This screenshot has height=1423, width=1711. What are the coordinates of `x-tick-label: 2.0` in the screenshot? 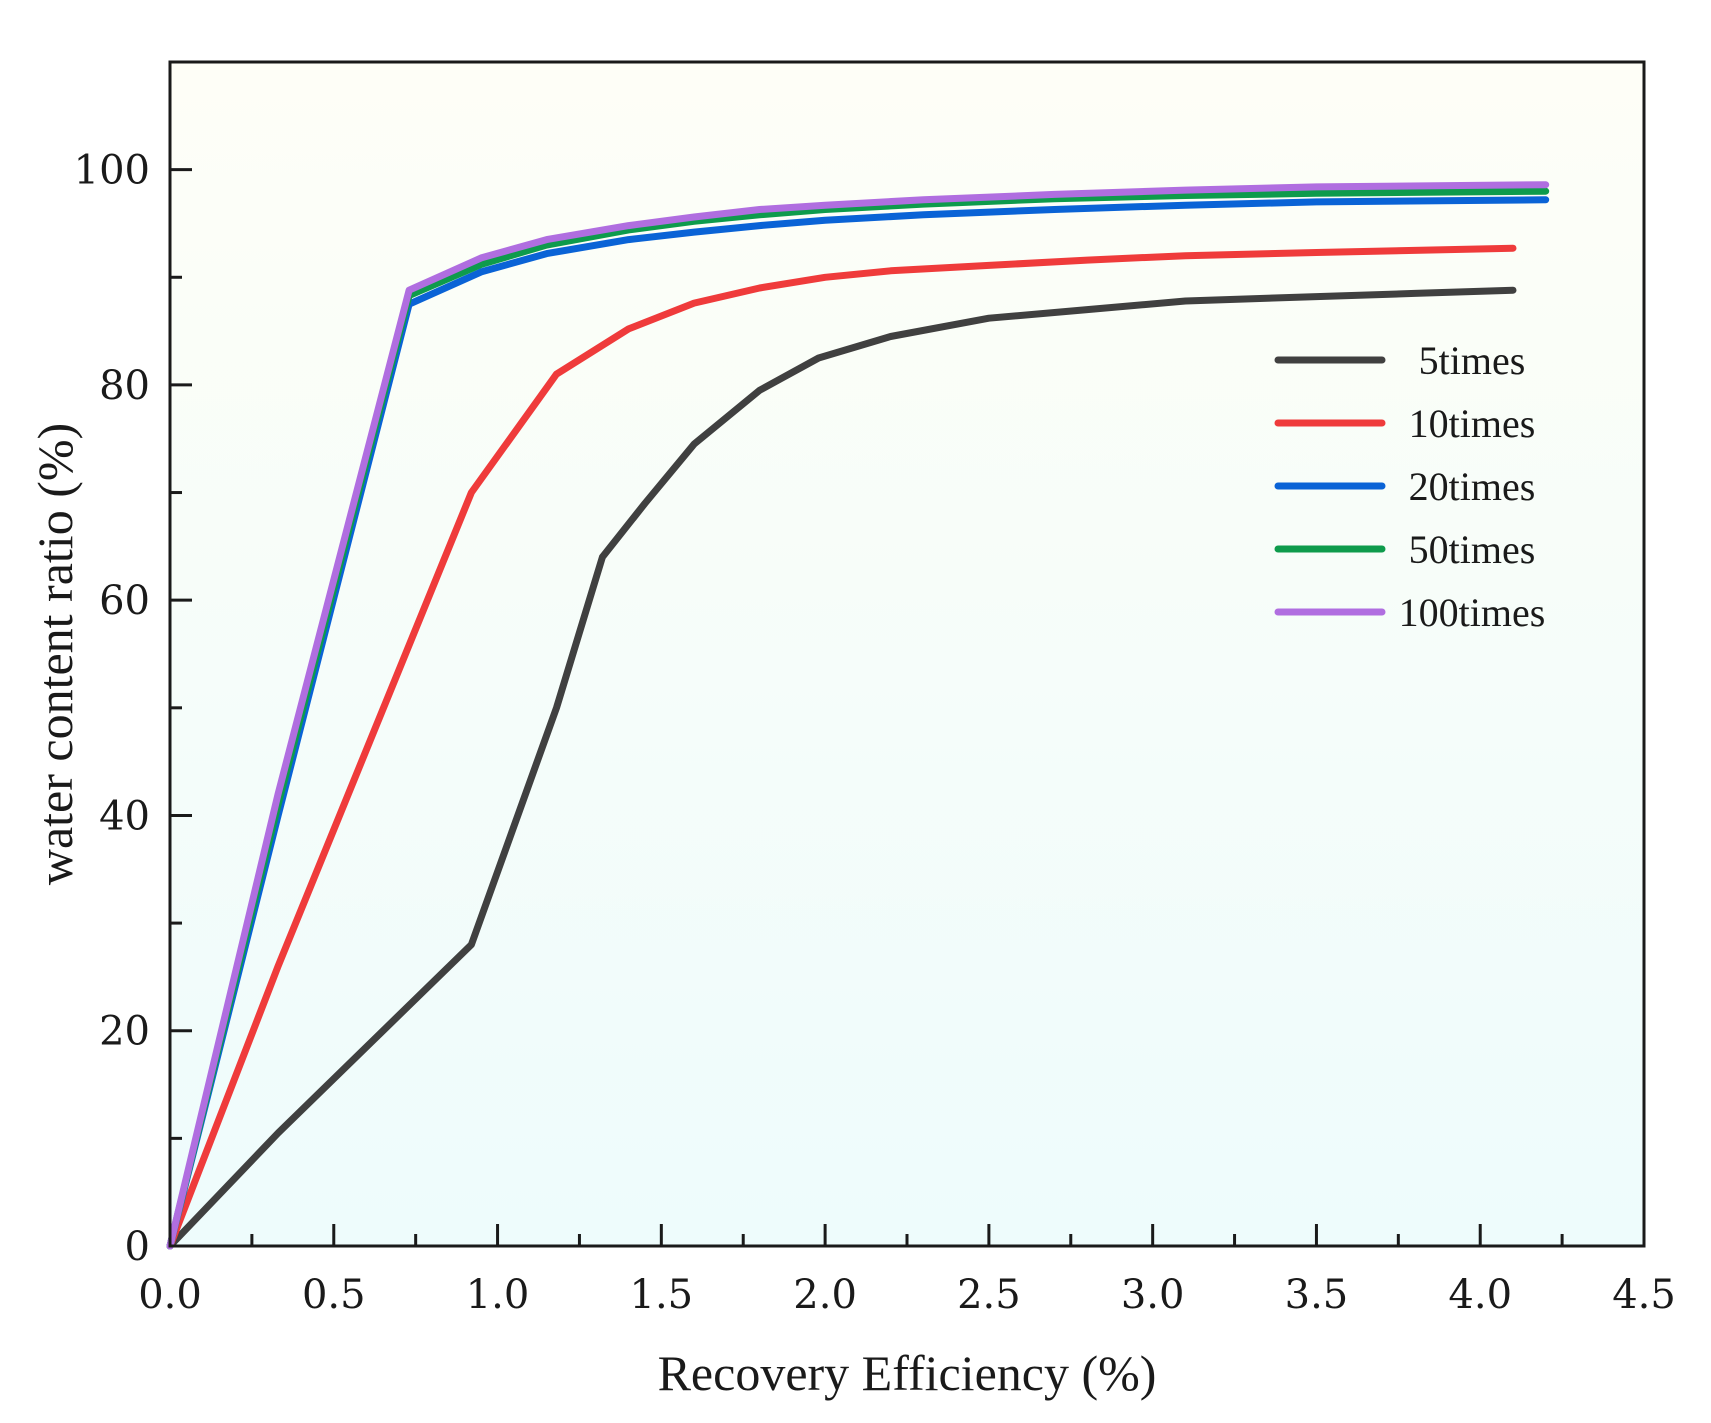 It's located at (825, 1295).